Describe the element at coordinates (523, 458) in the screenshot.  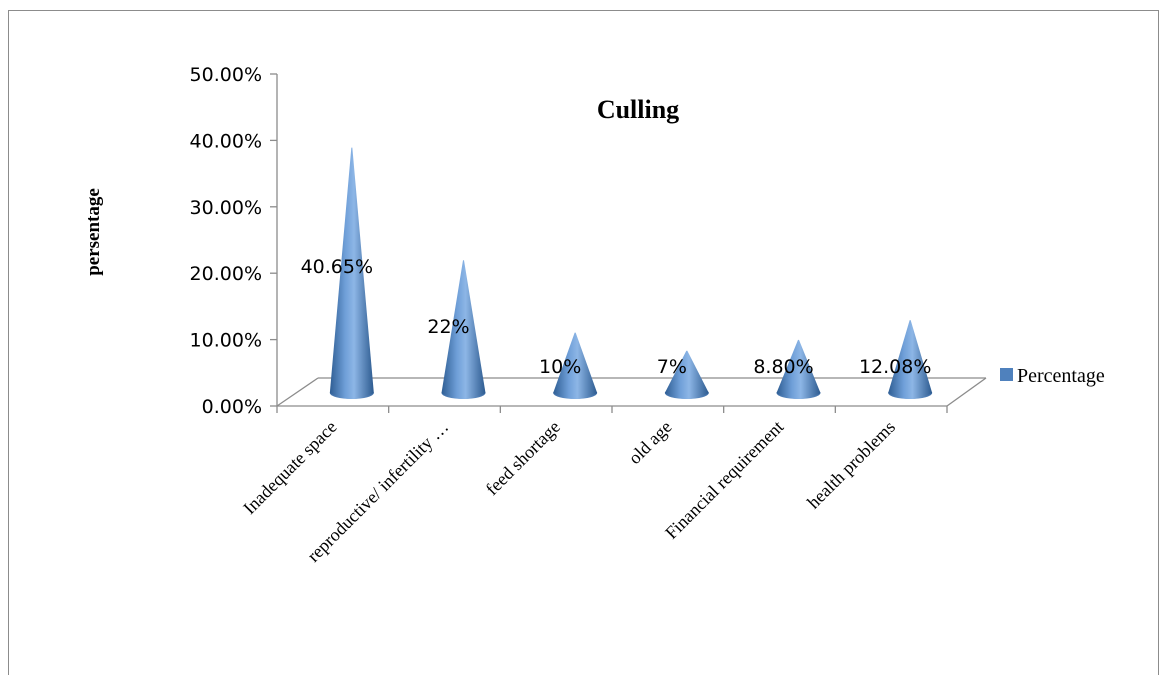
I see `category-label: feed shortage` at that location.